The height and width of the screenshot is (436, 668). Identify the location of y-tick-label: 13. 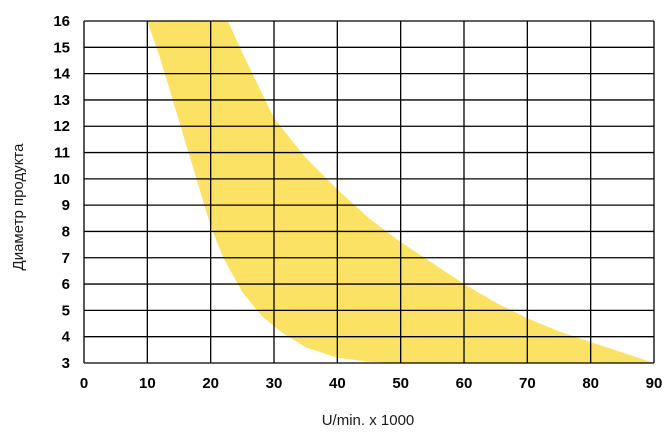
(61, 100).